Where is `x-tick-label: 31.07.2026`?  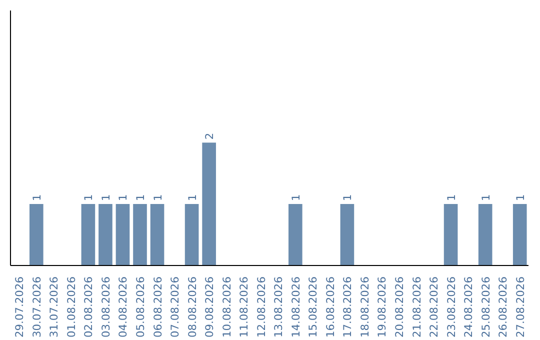
x-tick-label: 31.07.2026 is located at coordinates (54, 307).